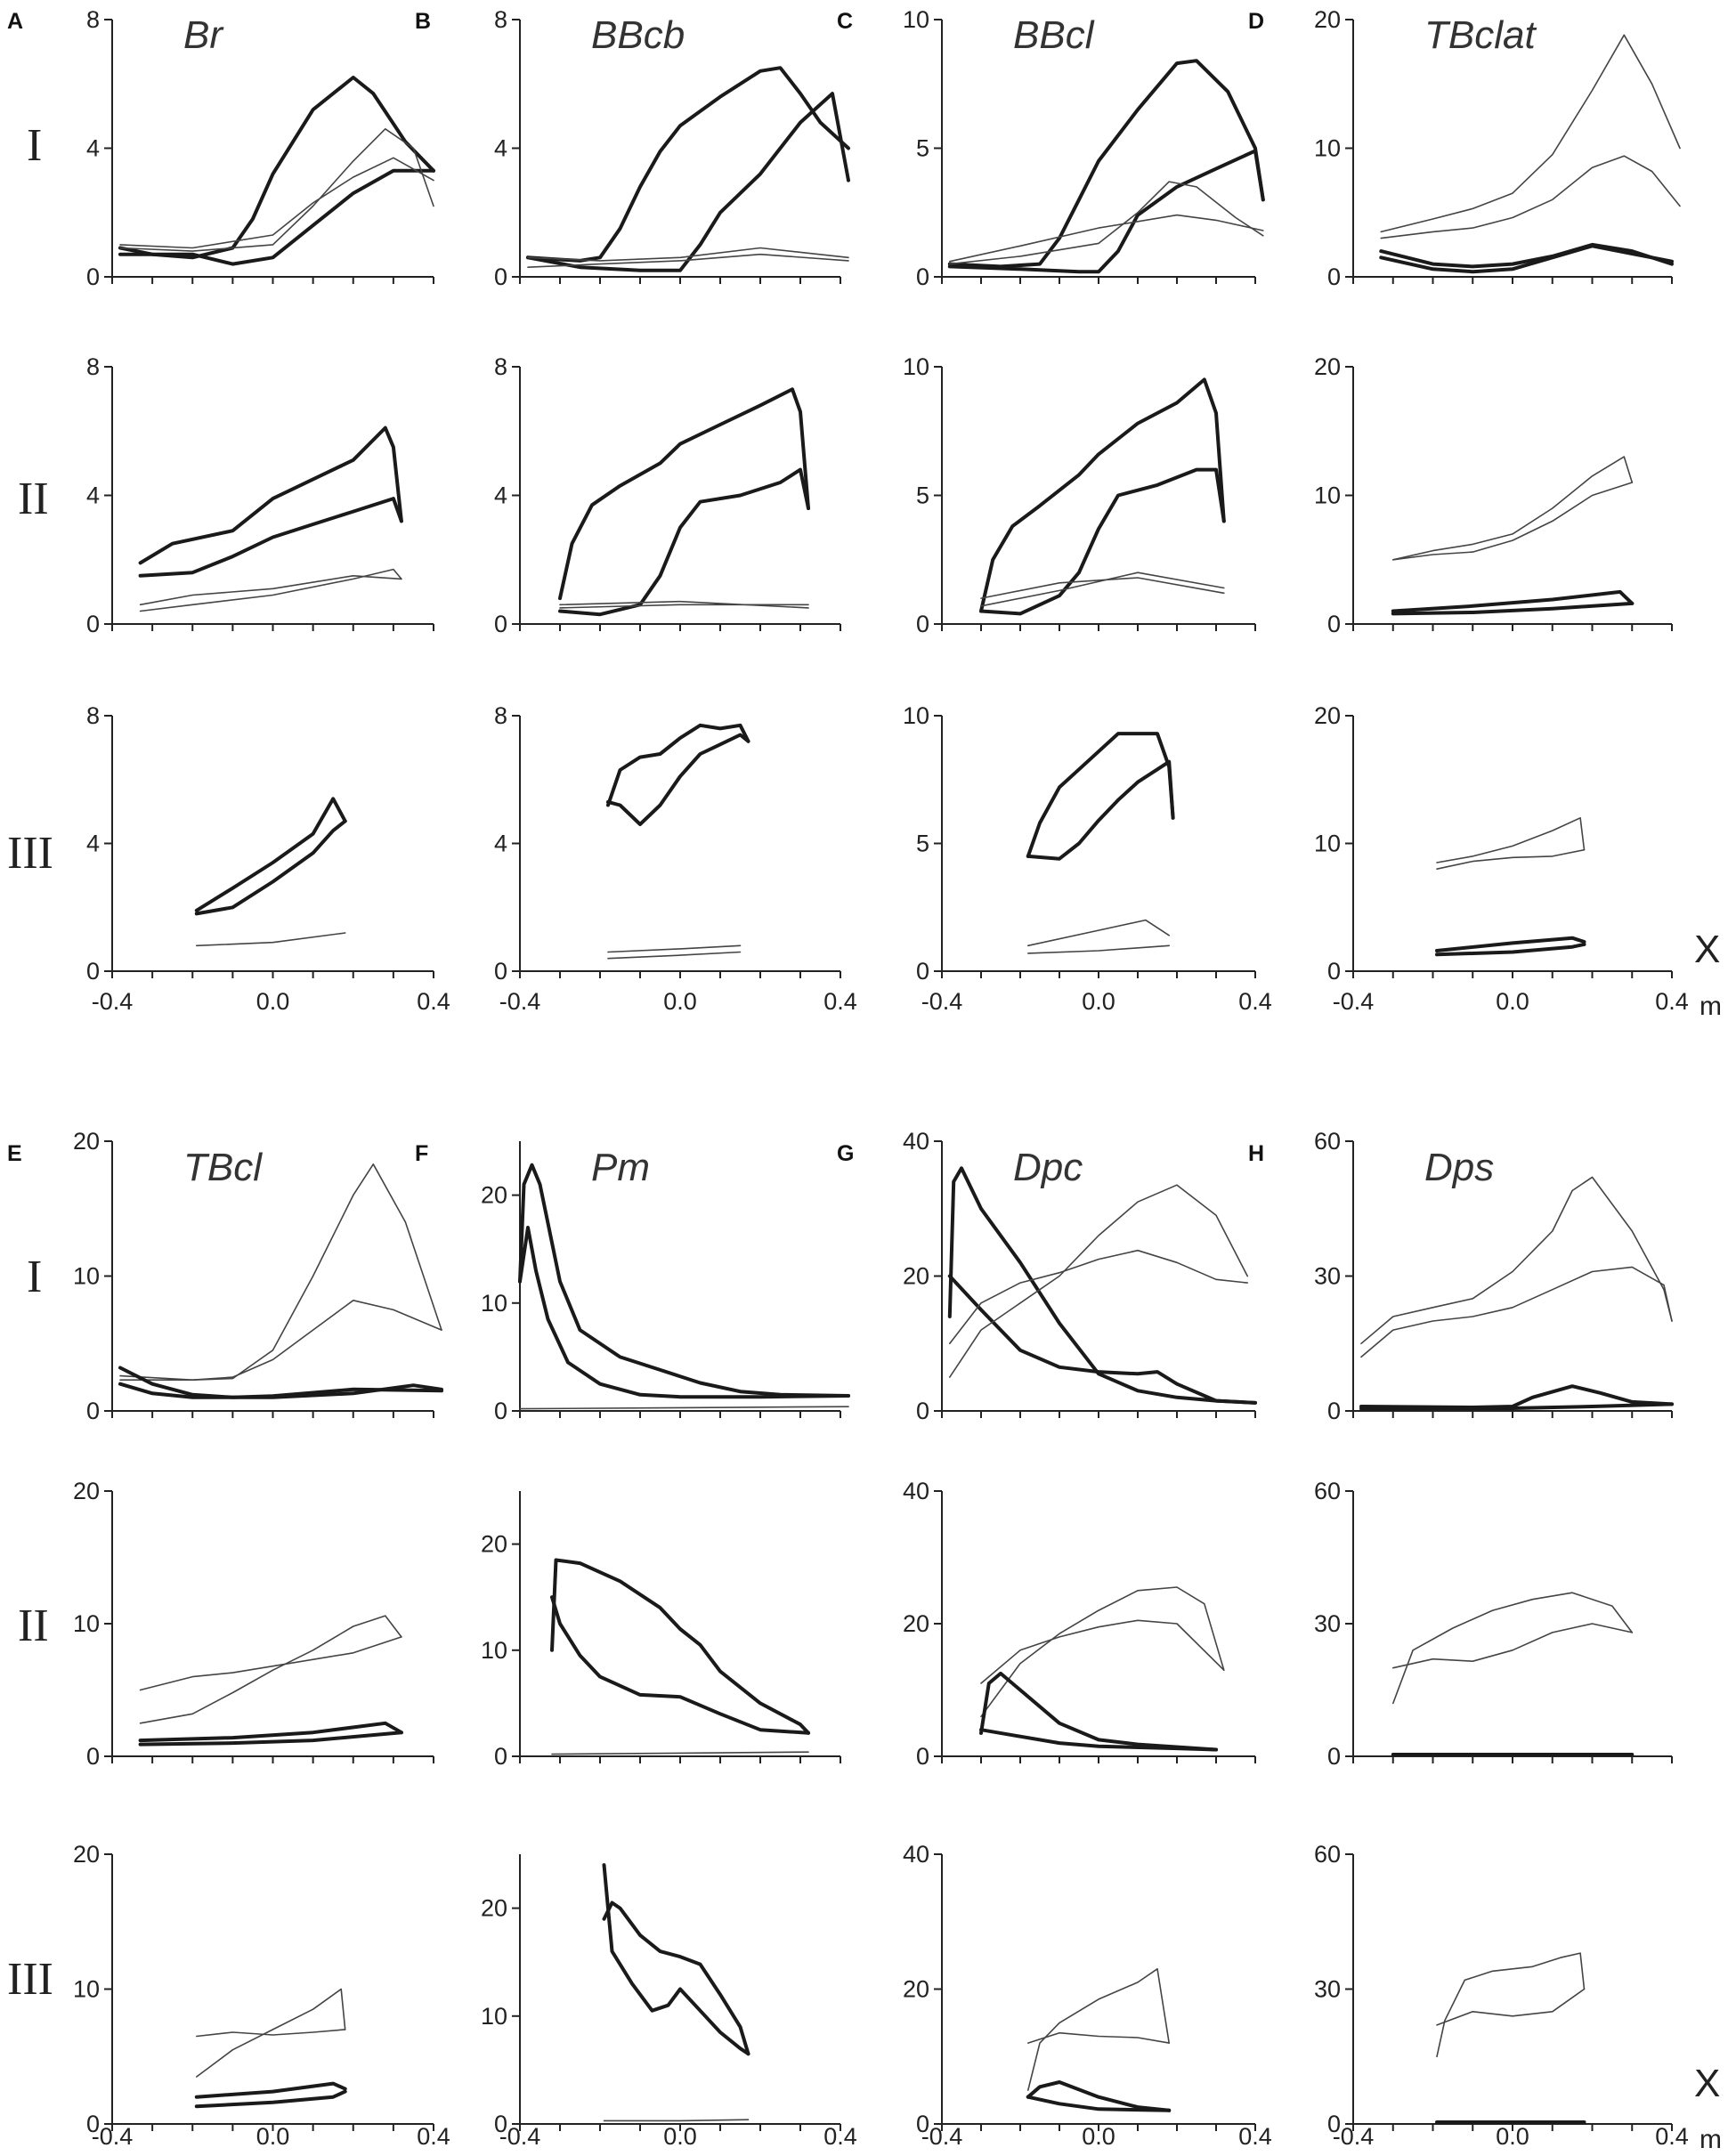 The width and height of the screenshot is (1736, 2156). I want to click on subplot-F-I: 0 10 20, so click(665, 1282).